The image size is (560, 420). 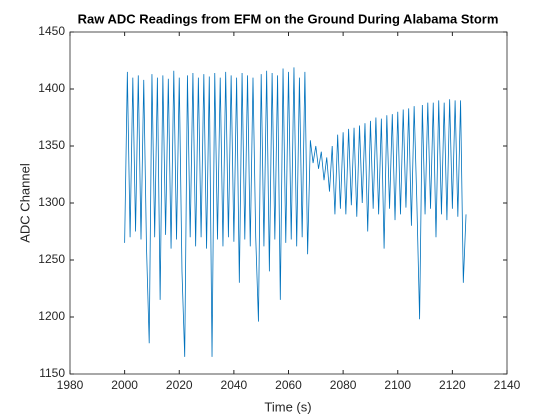 I want to click on y-tick-label: 1400, so click(x=51, y=88).